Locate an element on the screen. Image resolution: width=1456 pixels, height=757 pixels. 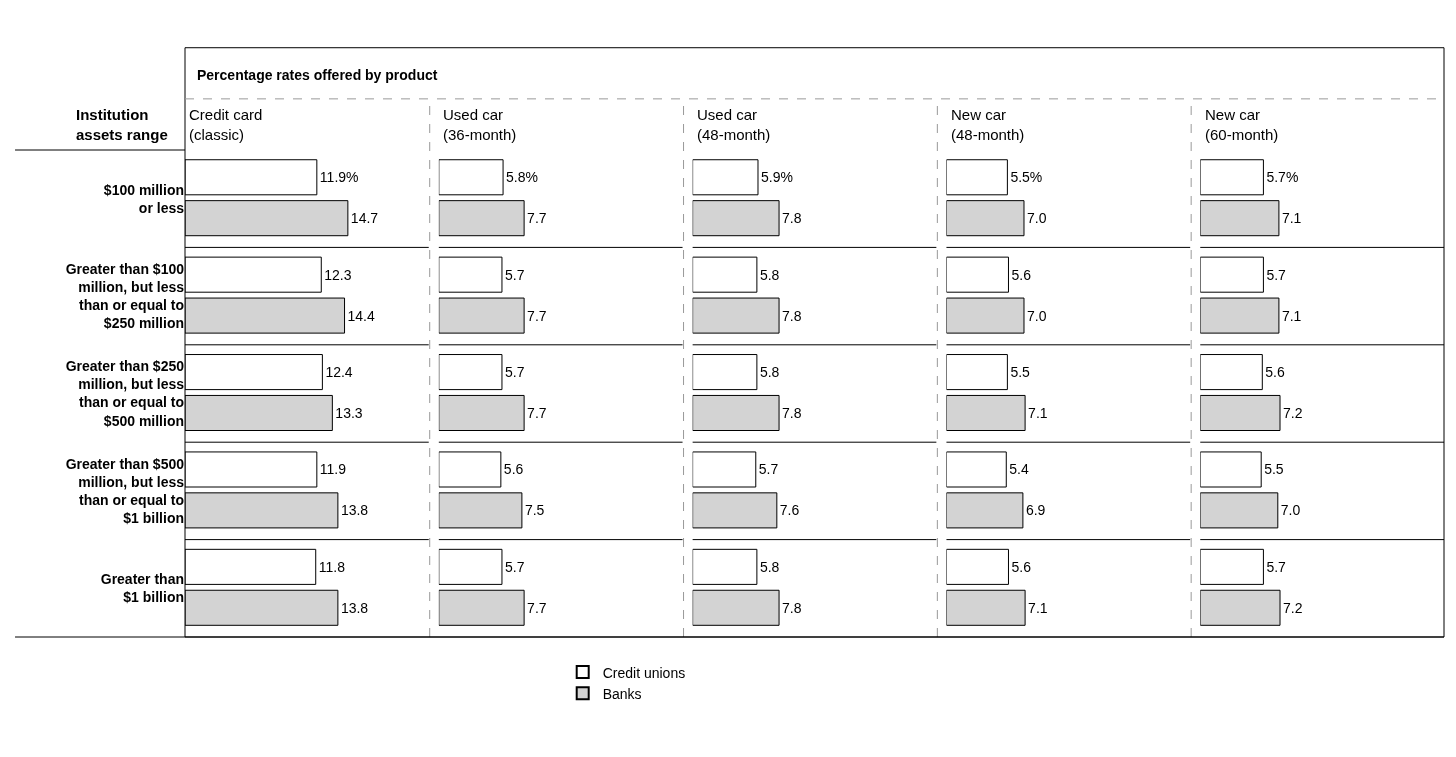
text: Credit card (classic) is located at coordinates (226, 124).